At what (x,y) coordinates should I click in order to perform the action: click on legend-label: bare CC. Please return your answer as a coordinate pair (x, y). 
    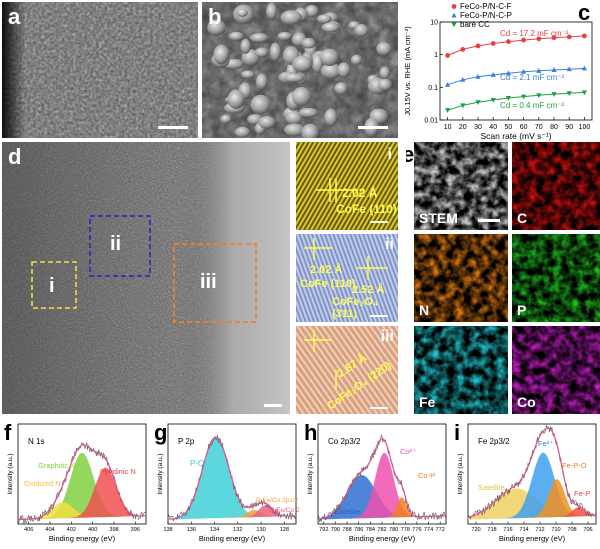
    Looking at the image, I should click on (475, 24).